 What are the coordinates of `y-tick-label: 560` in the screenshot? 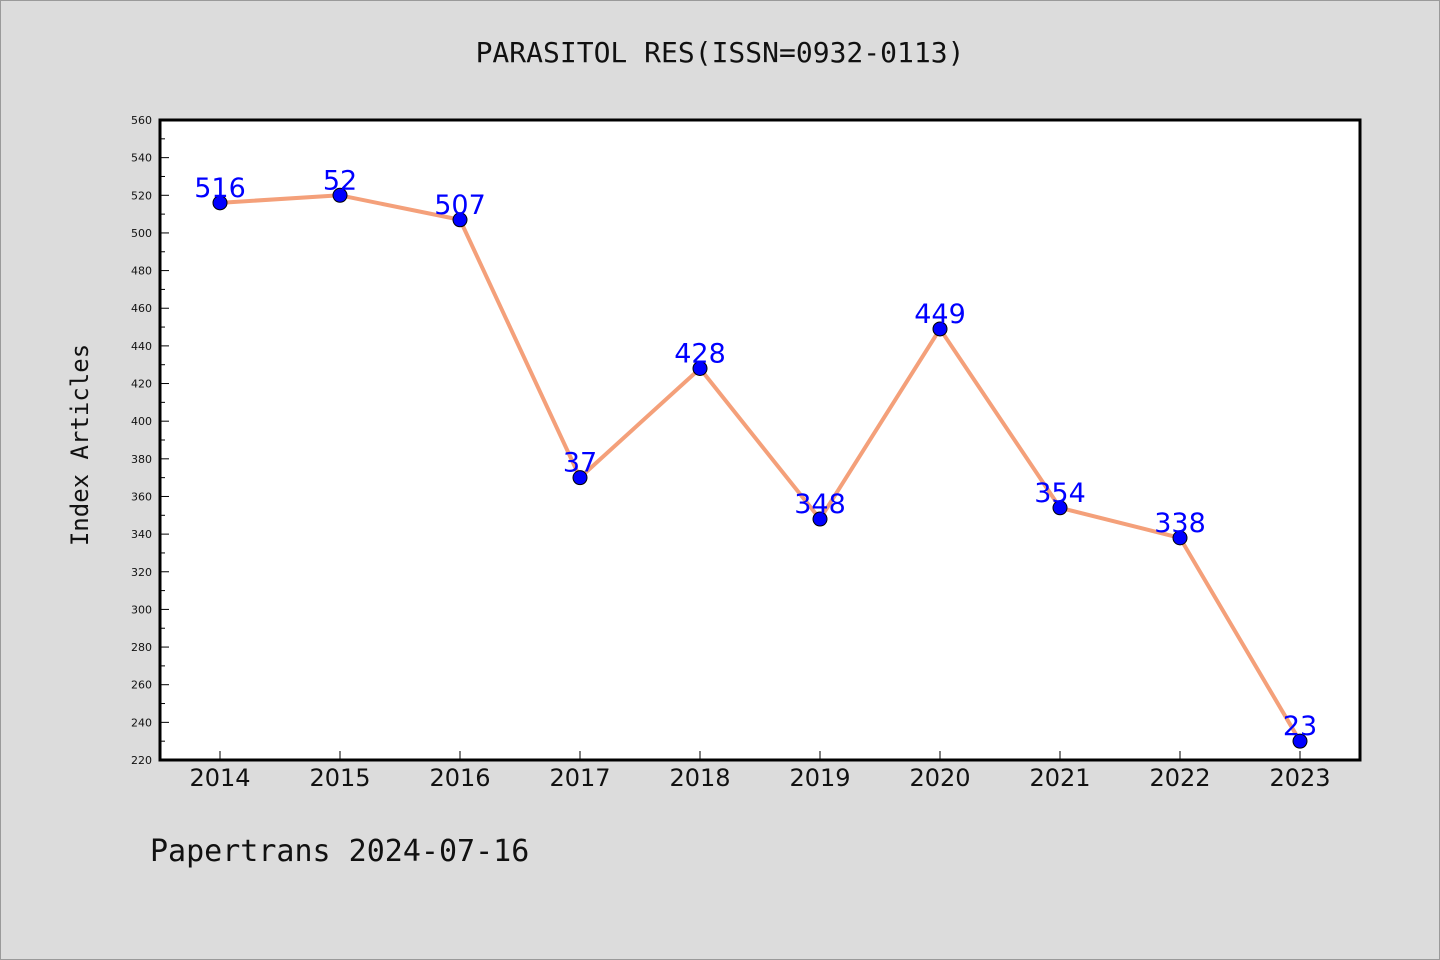 It's located at (141, 120).